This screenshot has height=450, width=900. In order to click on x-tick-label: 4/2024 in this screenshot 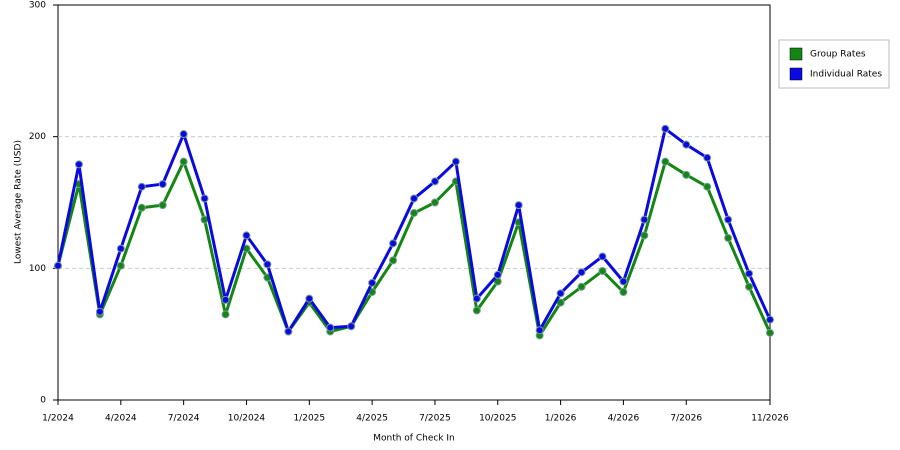, I will do `click(121, 419)`.